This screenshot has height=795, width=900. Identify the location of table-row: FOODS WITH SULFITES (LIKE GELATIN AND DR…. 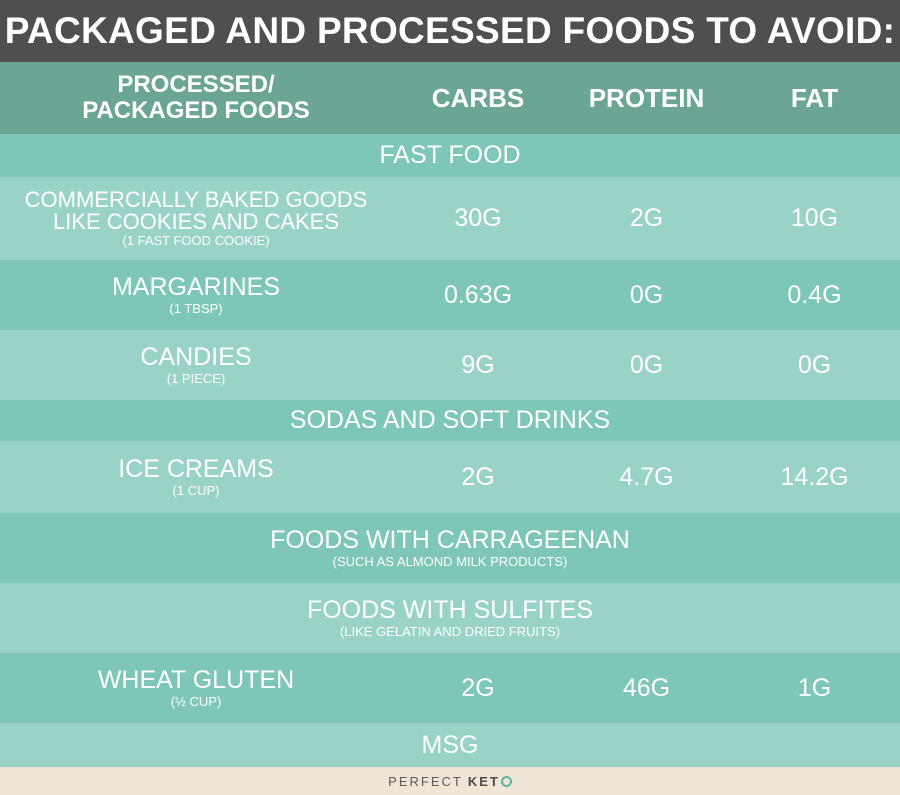
(450, 618).